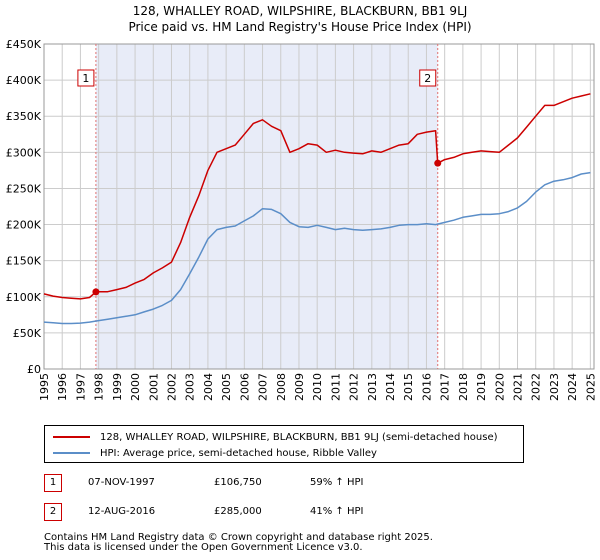 The image size is (600, 560). Describe the element at coordinates (80, 387) in the screenshot. I see `x-tick-label: 1997` at that location.